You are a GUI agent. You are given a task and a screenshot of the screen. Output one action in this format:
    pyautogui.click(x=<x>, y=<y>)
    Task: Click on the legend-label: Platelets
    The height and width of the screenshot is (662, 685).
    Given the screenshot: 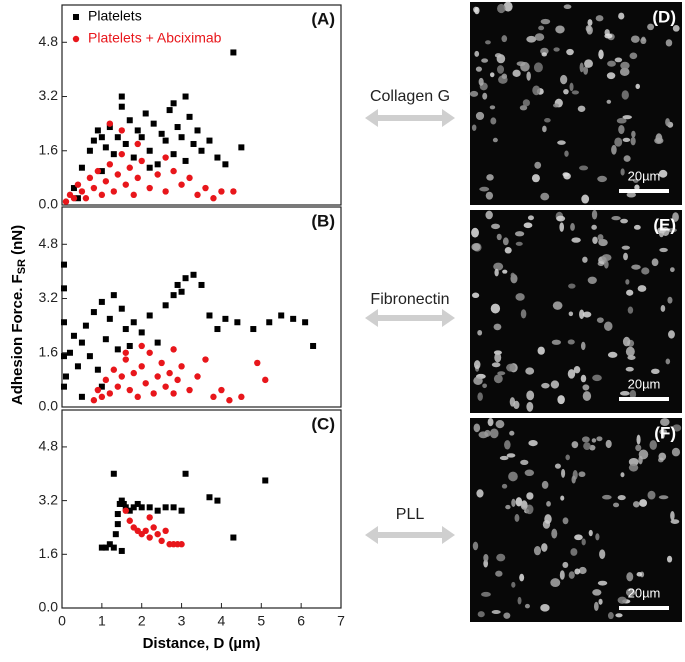 What is the action you would take?
    pyautogui.click(x=115, y=16)
    